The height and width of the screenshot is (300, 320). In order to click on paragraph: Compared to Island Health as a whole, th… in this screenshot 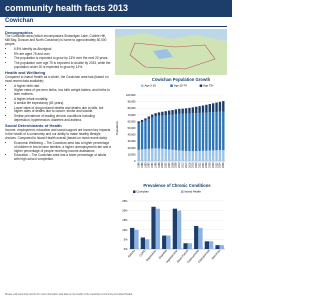, I will do `click(57, 78)`.